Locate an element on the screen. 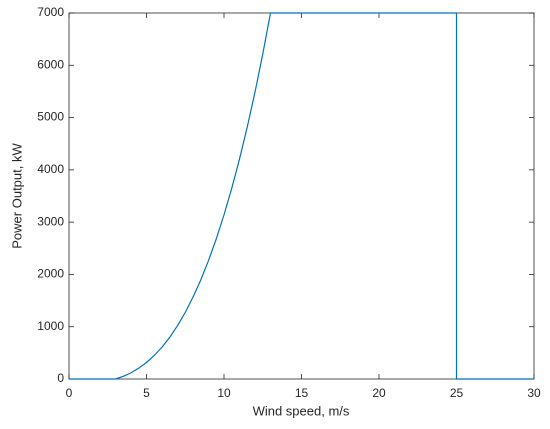 The height and width of the screenshot is (429, 550). x-tick-label: 0 is located at coordinates (69, 393).